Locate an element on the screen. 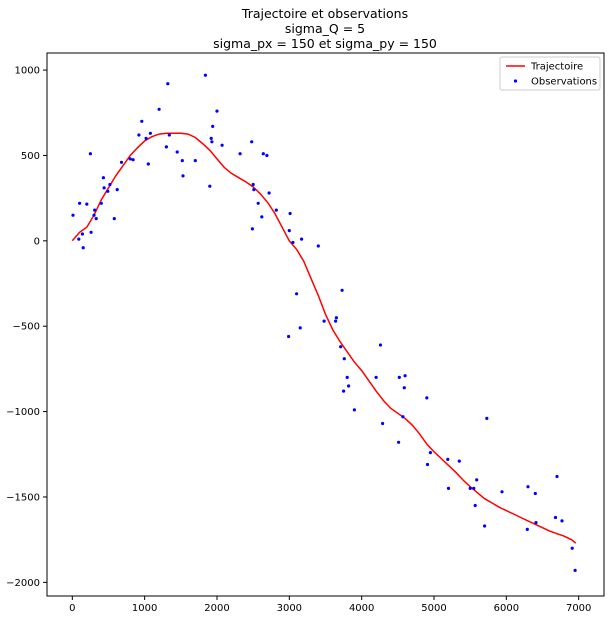  y-tick-label: −1000 is located at coordinates (23, 412).